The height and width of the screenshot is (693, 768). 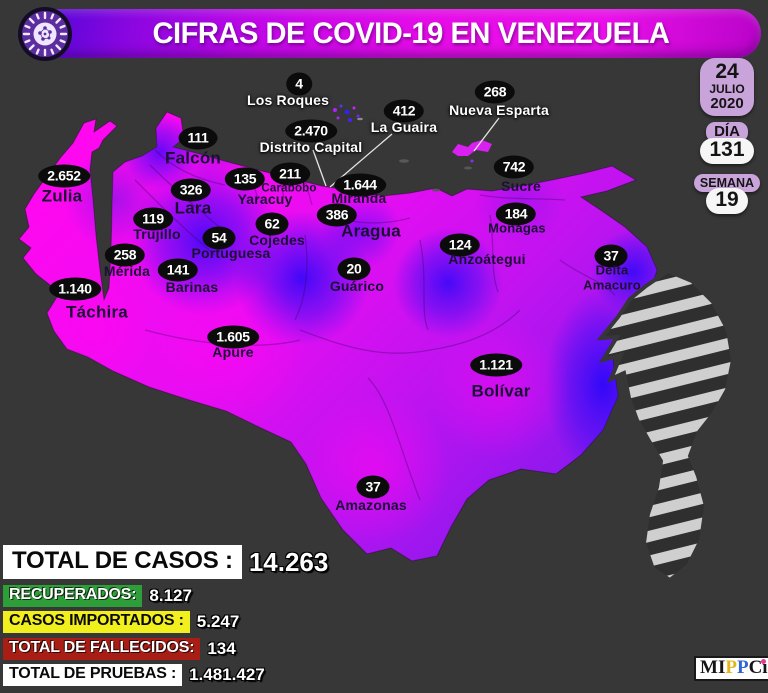 I want to click on importados-value: 5.247, so click(x=218, y=621).